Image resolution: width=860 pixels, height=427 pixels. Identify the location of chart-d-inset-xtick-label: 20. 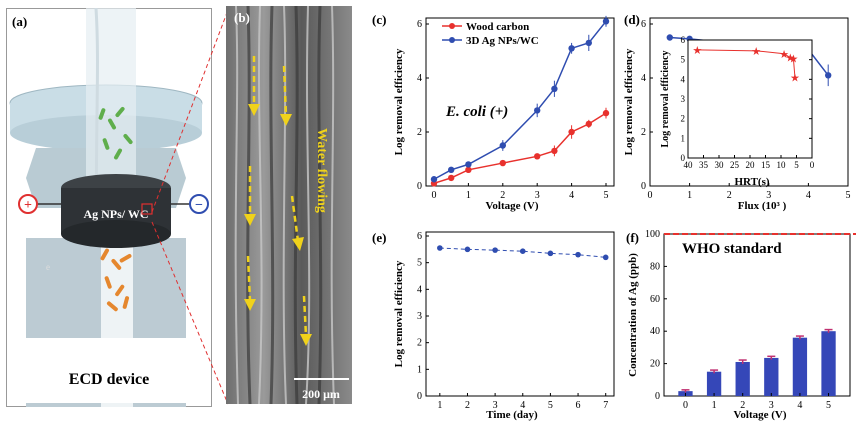
(751, 165).